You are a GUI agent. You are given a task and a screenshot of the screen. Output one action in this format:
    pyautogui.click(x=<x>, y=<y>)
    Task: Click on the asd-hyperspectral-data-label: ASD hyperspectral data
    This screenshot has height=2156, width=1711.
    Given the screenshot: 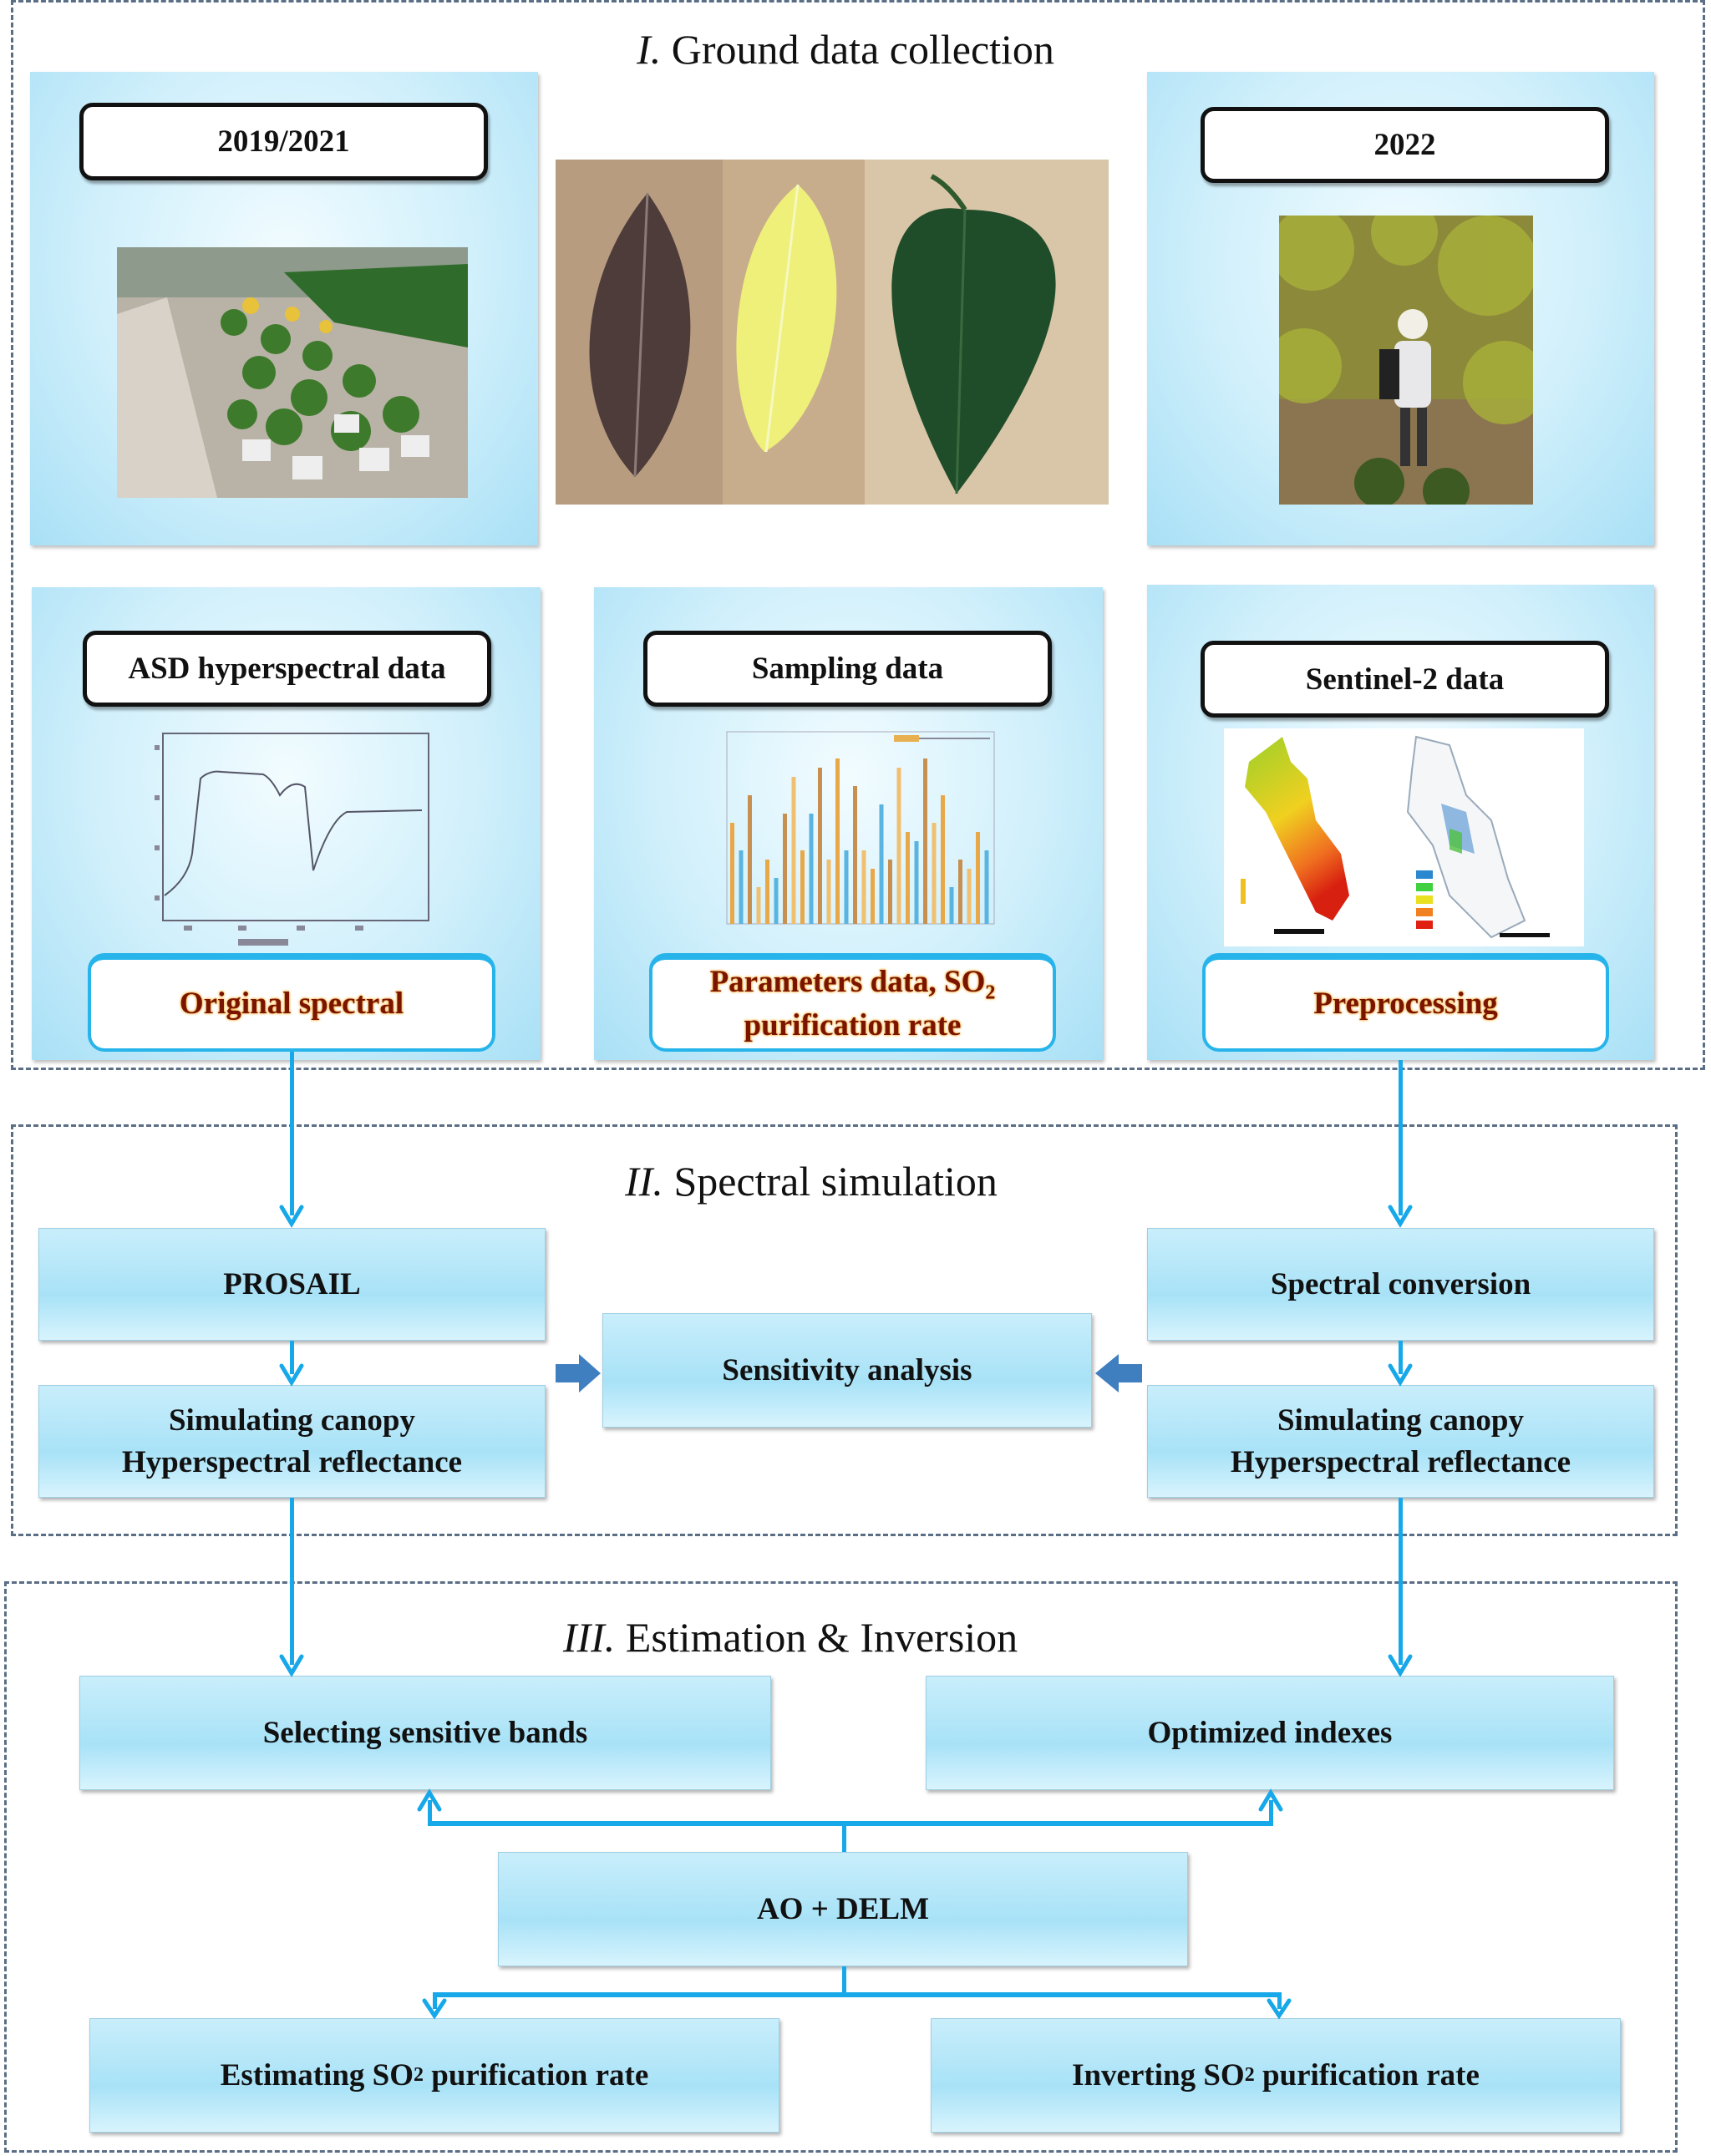 What is the action you would take?
    pyautogui.click(x=287, y=669)
    